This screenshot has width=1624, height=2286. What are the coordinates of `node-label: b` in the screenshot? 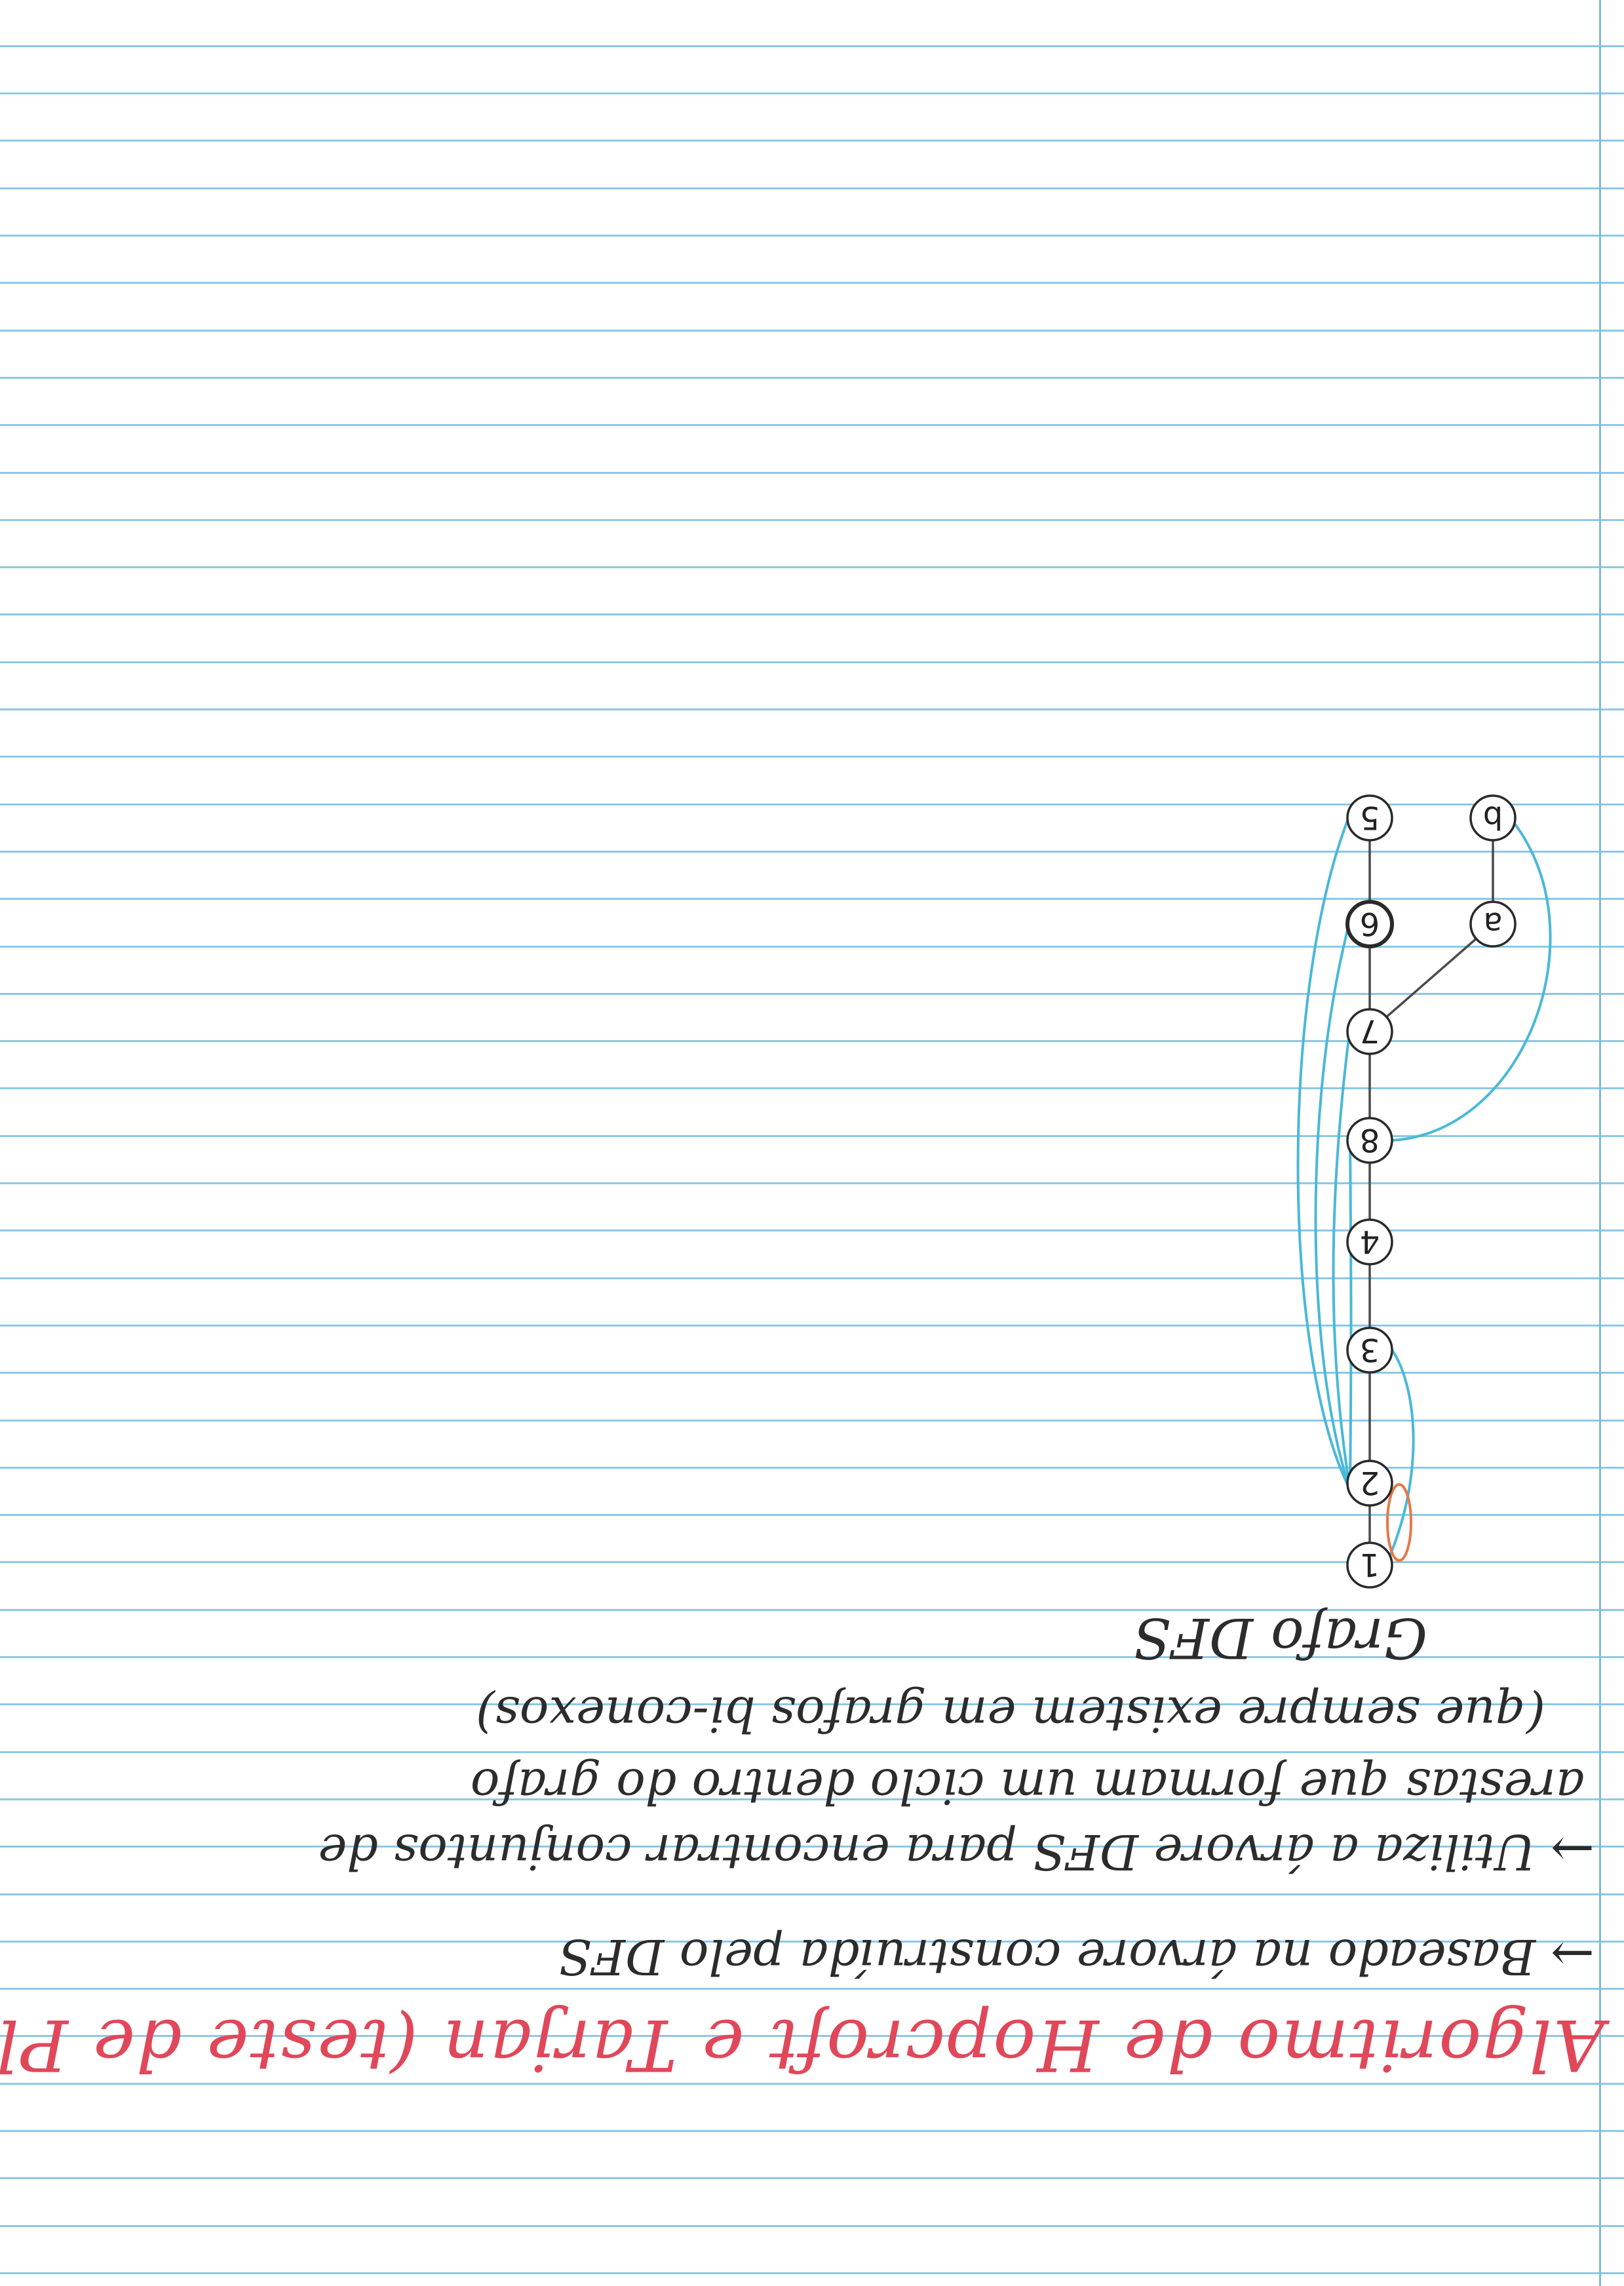 It's located at (1493, 817).